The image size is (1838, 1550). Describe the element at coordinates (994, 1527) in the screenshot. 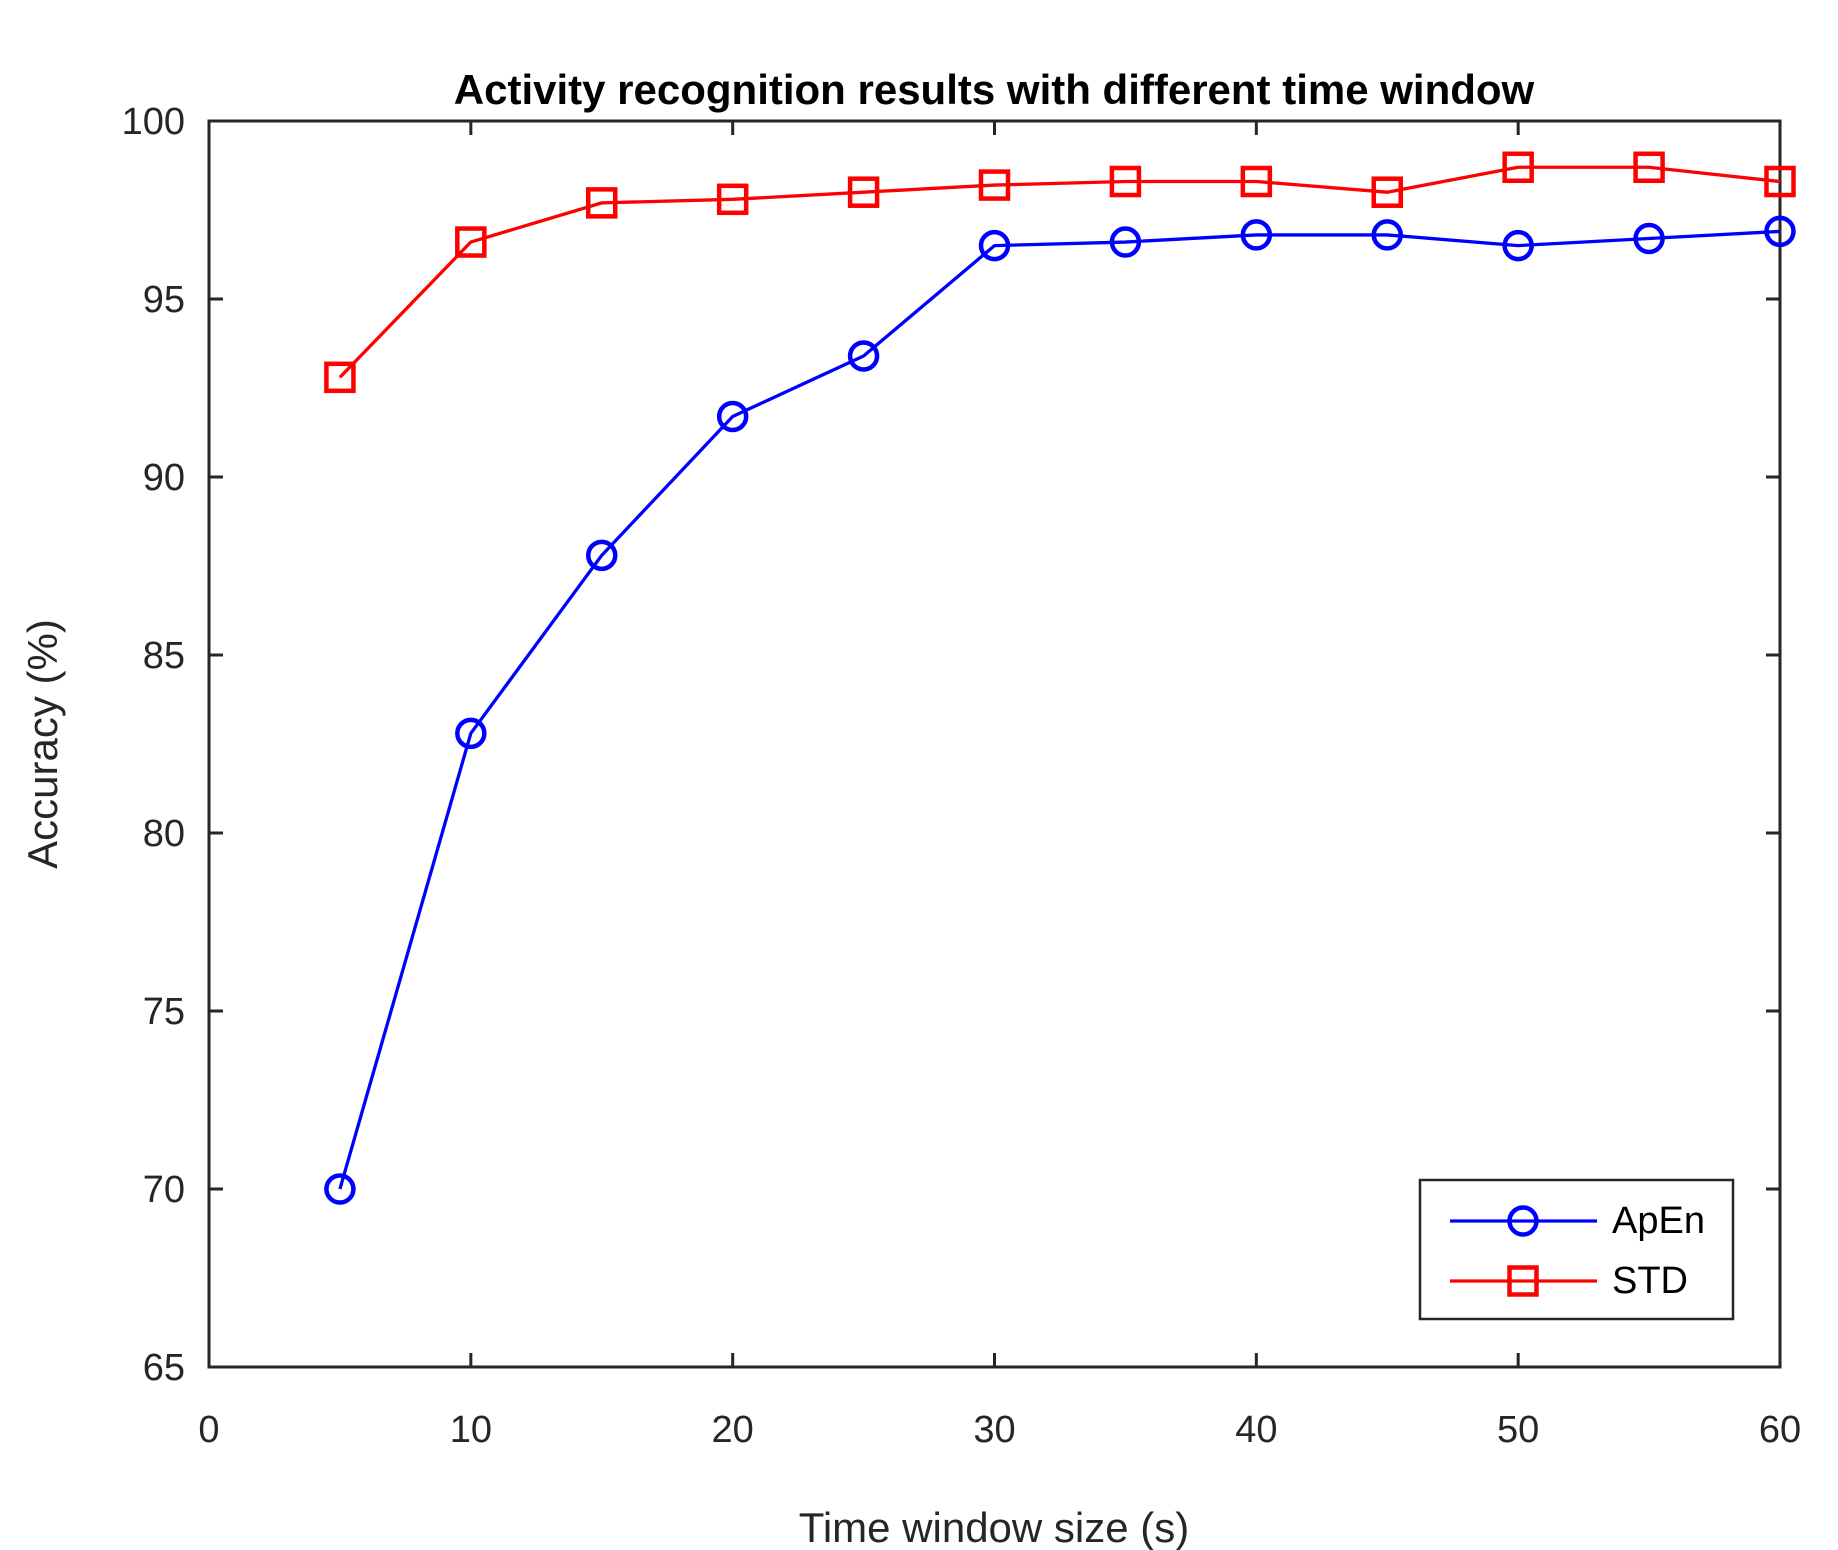

I see `x-axis-label: Time window size (s)` at that location.